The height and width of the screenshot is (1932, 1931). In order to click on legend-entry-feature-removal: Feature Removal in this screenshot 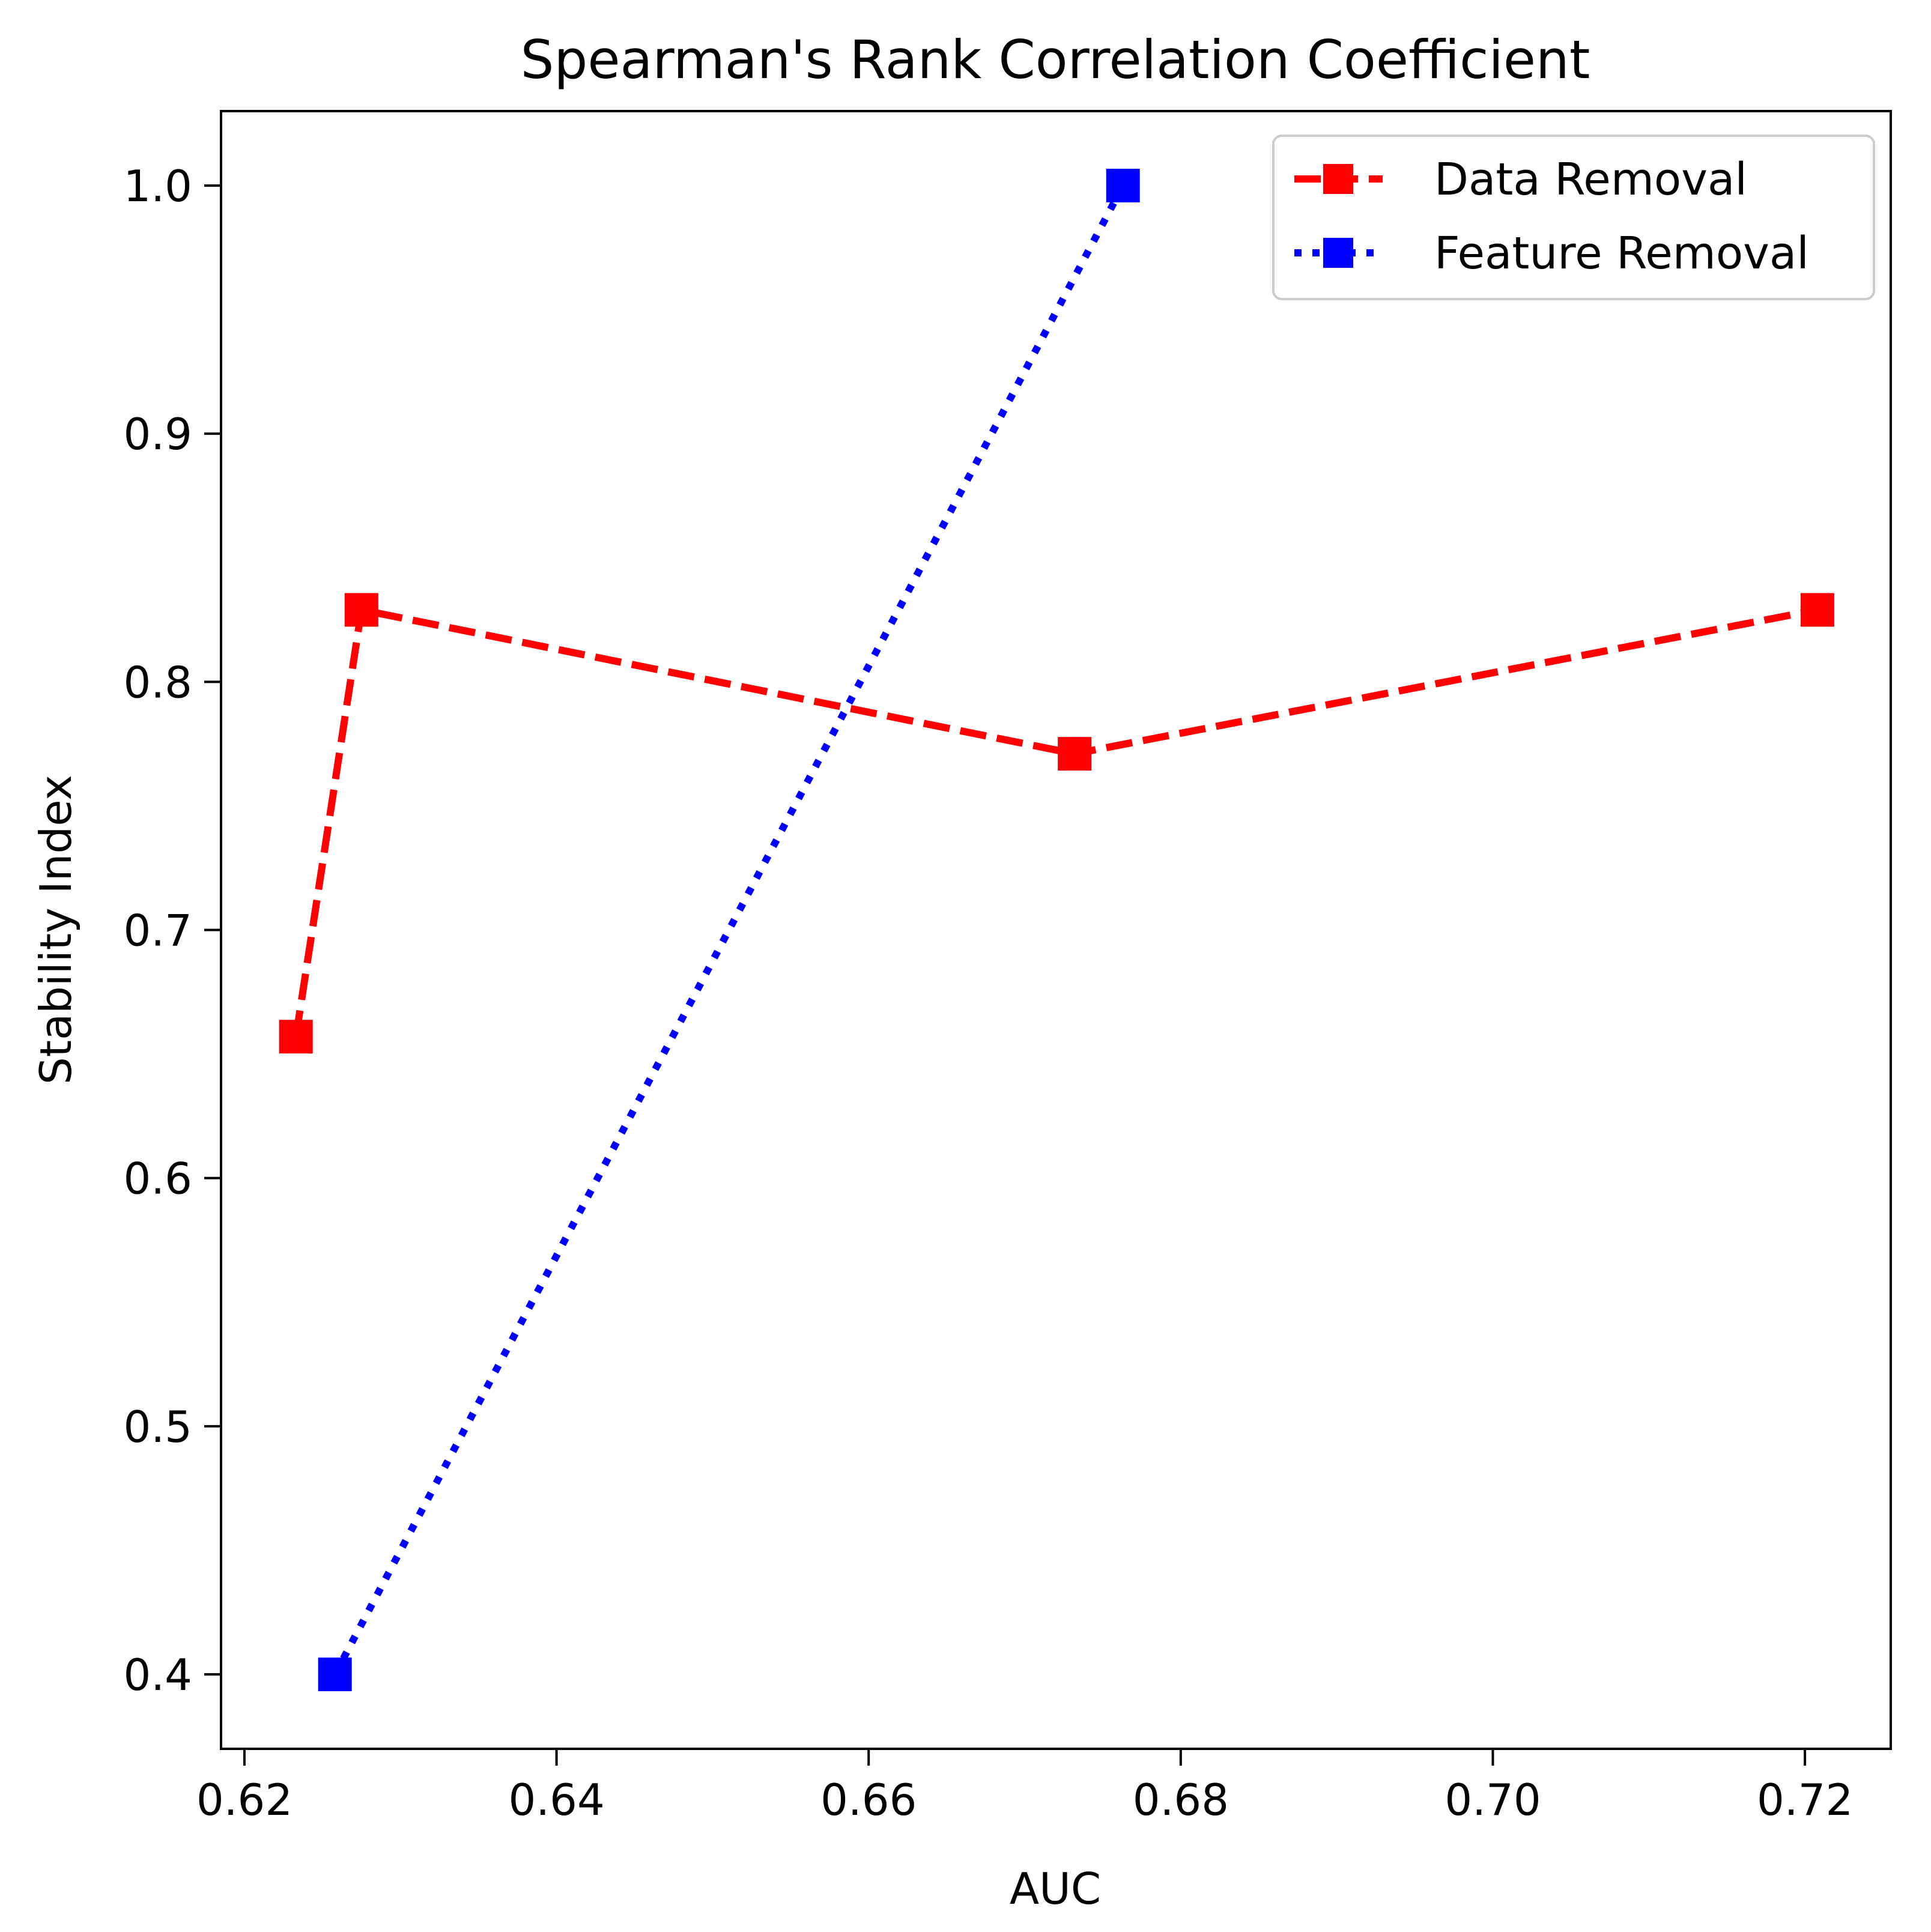, I will do `click(1551, 253)`.